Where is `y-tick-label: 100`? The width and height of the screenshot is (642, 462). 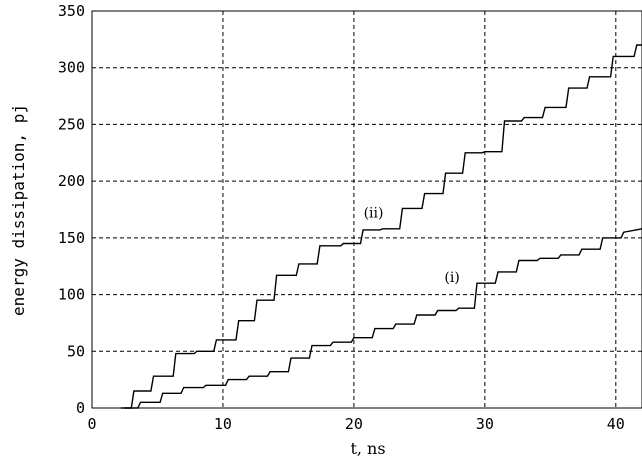 y-tick-label: 100 is located at coordinates (71, 295).